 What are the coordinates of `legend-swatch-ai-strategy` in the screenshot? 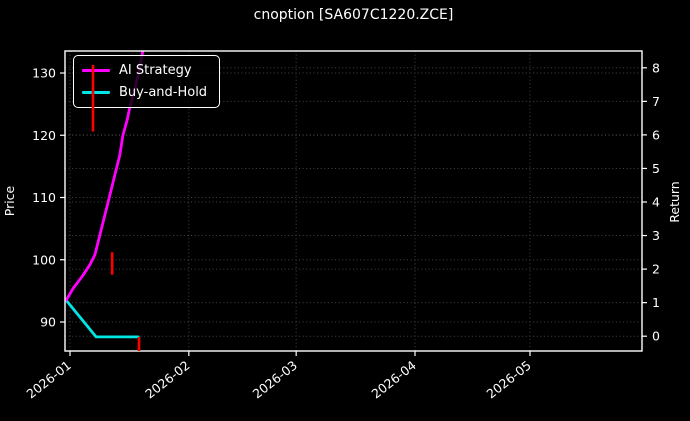 It's located at (96, 70).